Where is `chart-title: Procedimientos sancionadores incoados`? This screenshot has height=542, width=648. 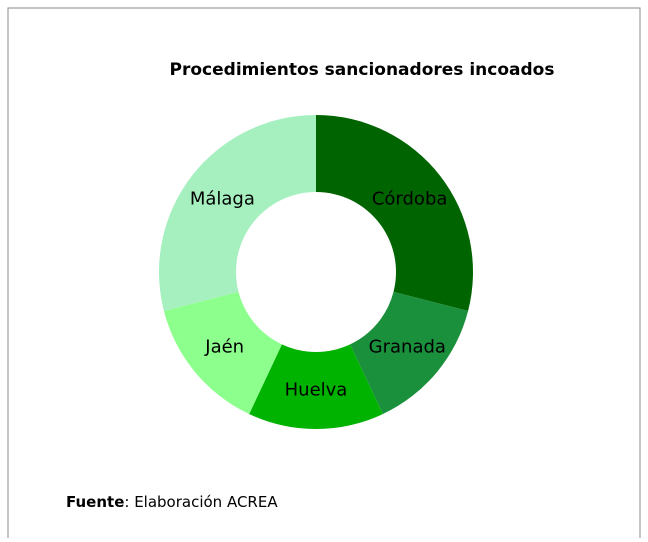
chart-title: Procedimientos sancionadores incoados is located at coordinates (362, 70).